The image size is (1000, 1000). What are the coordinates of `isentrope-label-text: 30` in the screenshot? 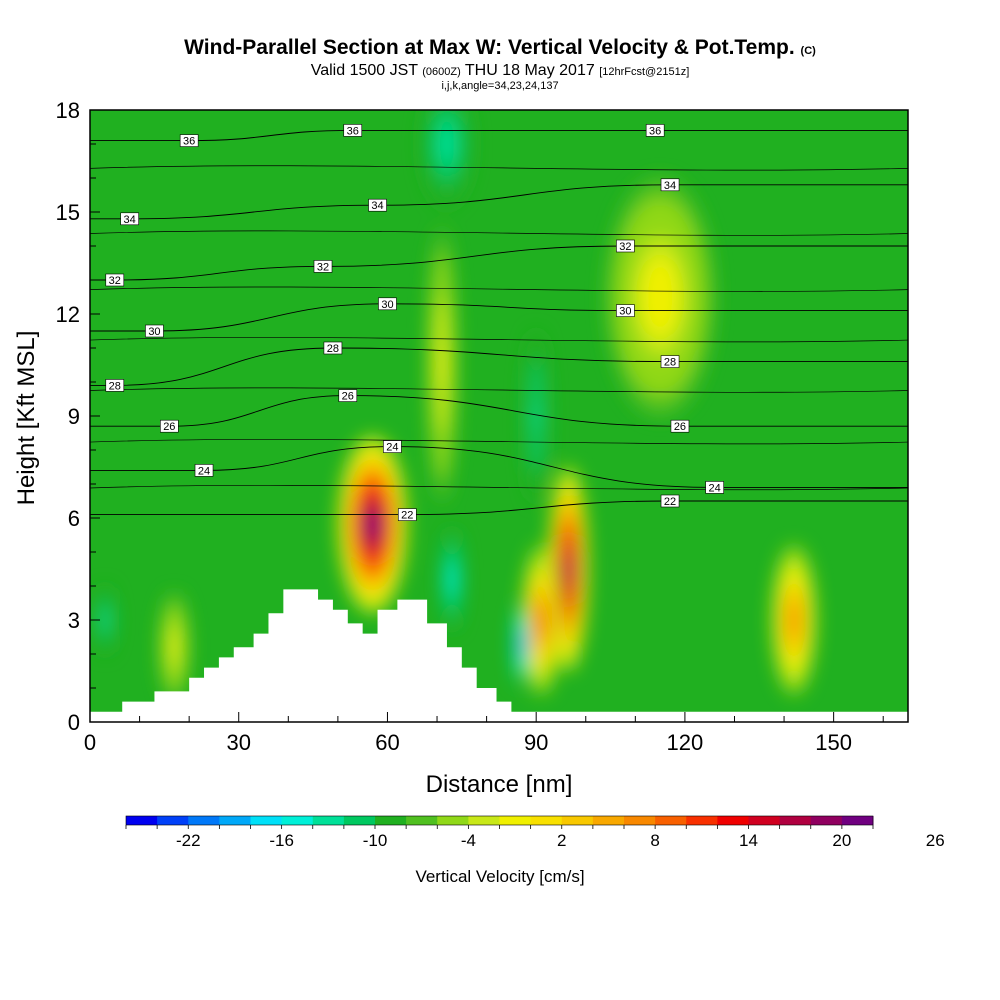 It's located at (625, 312).